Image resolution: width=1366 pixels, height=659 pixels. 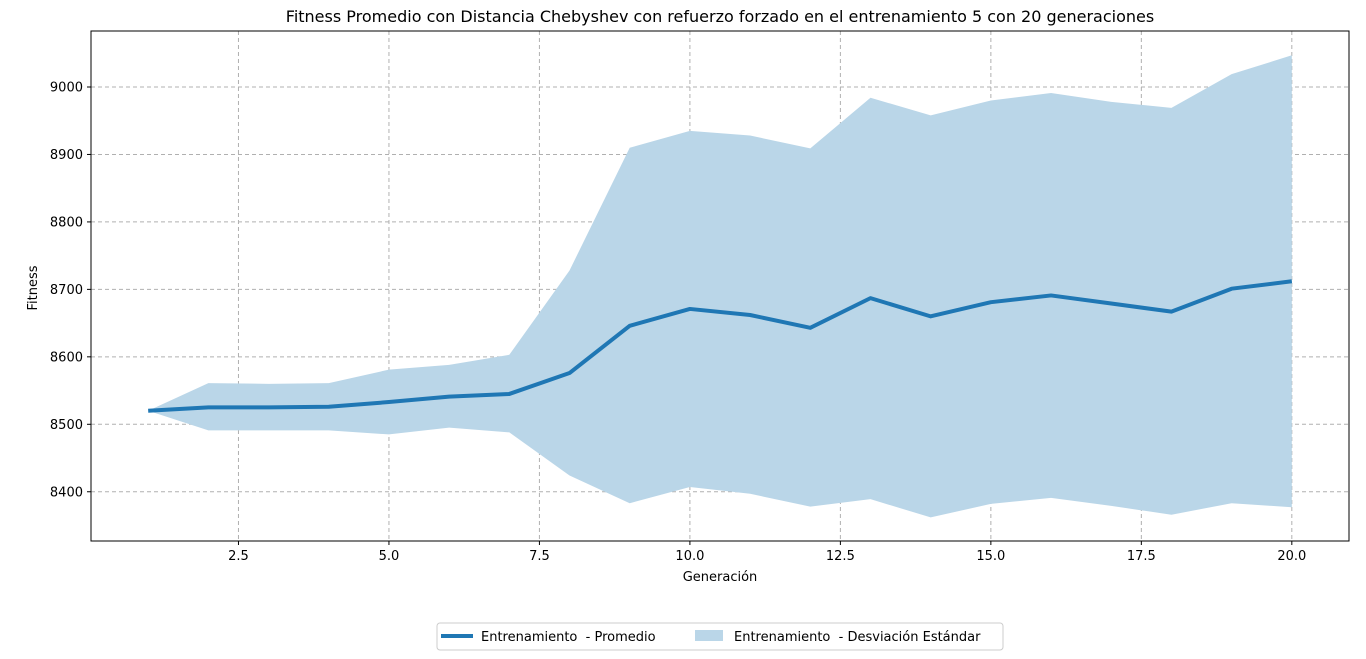 What do you see at coordinates (33, 287) in the screenshot?
I see `y-axis-label: Fitness` at bounding box center [33, 287].